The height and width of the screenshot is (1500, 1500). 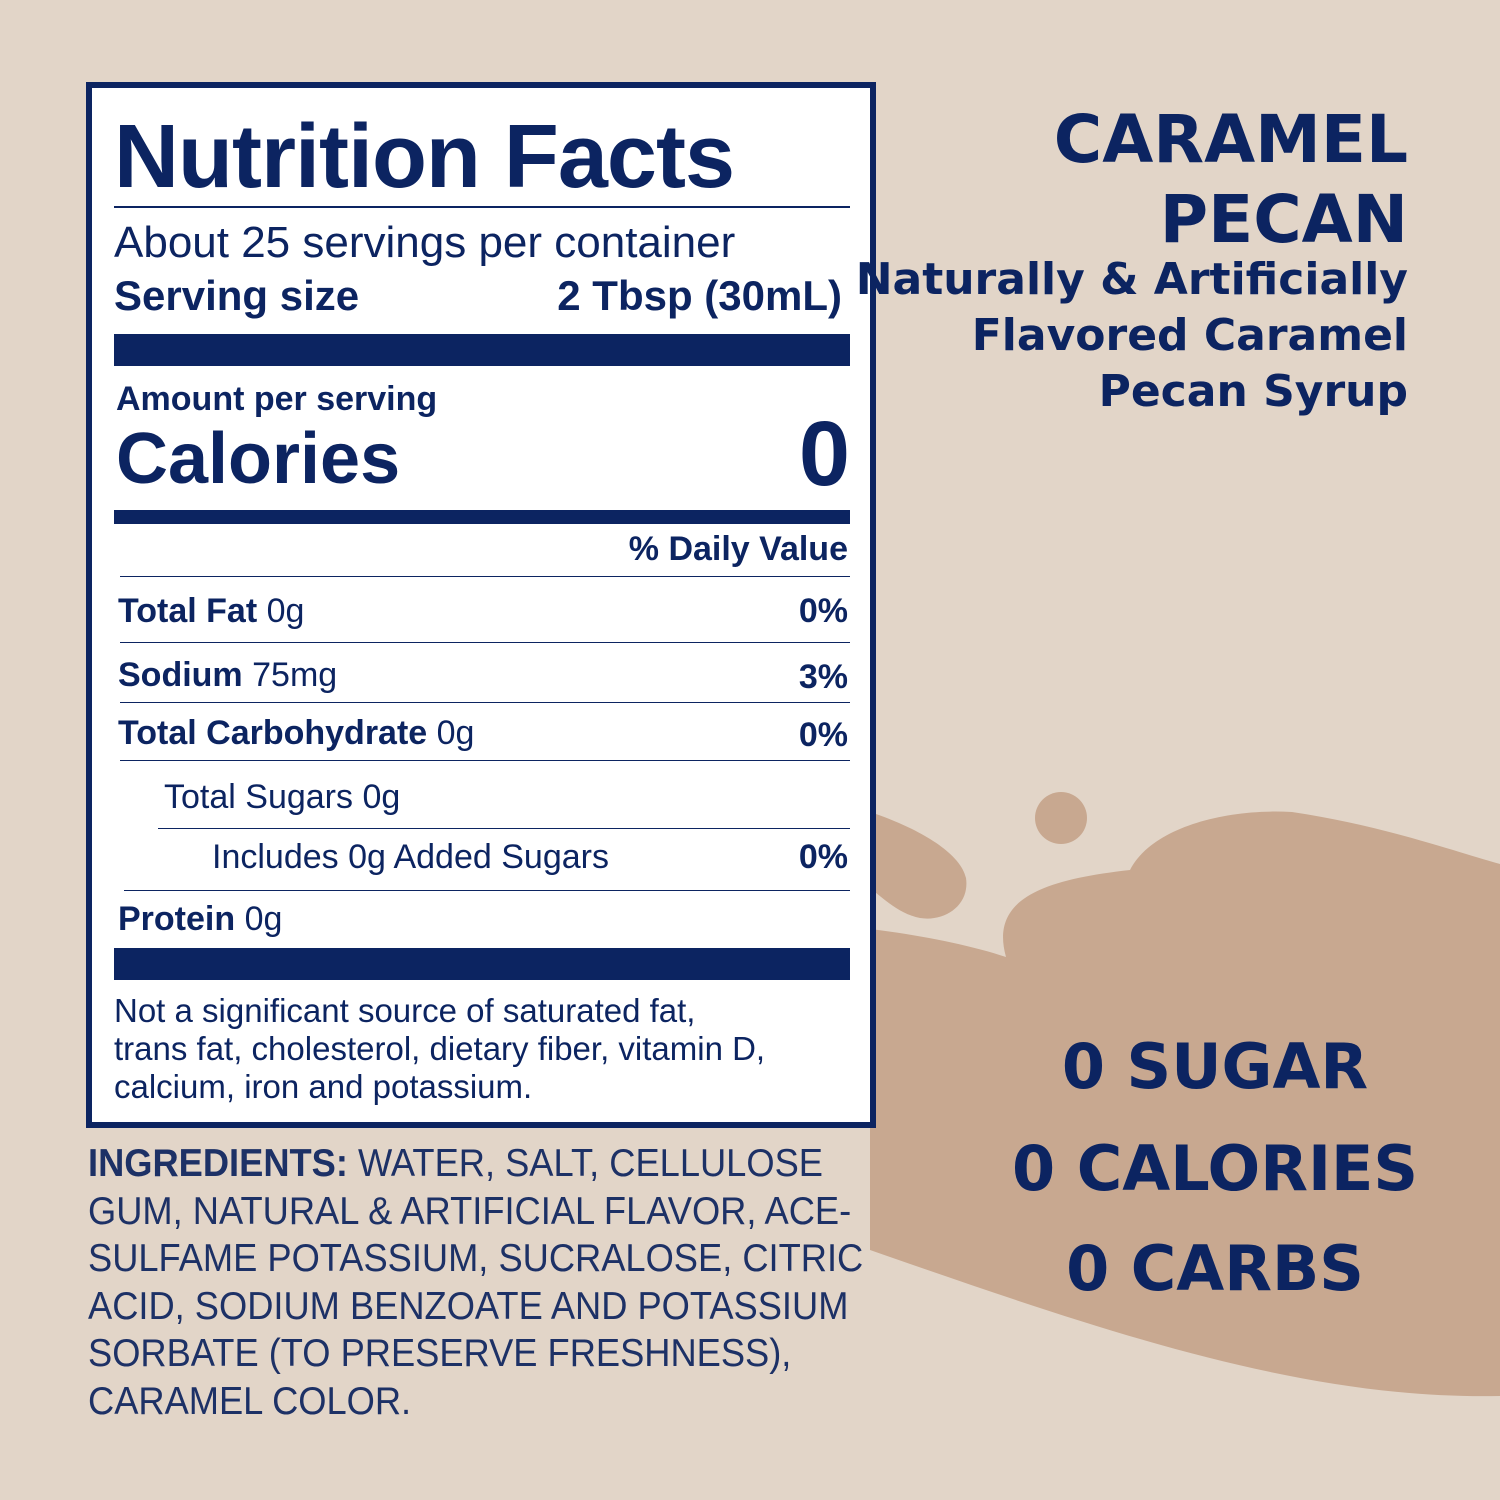 I want to click on row-added-sugars: Includes 0g Added Sugars, so click(x=410, y=857).